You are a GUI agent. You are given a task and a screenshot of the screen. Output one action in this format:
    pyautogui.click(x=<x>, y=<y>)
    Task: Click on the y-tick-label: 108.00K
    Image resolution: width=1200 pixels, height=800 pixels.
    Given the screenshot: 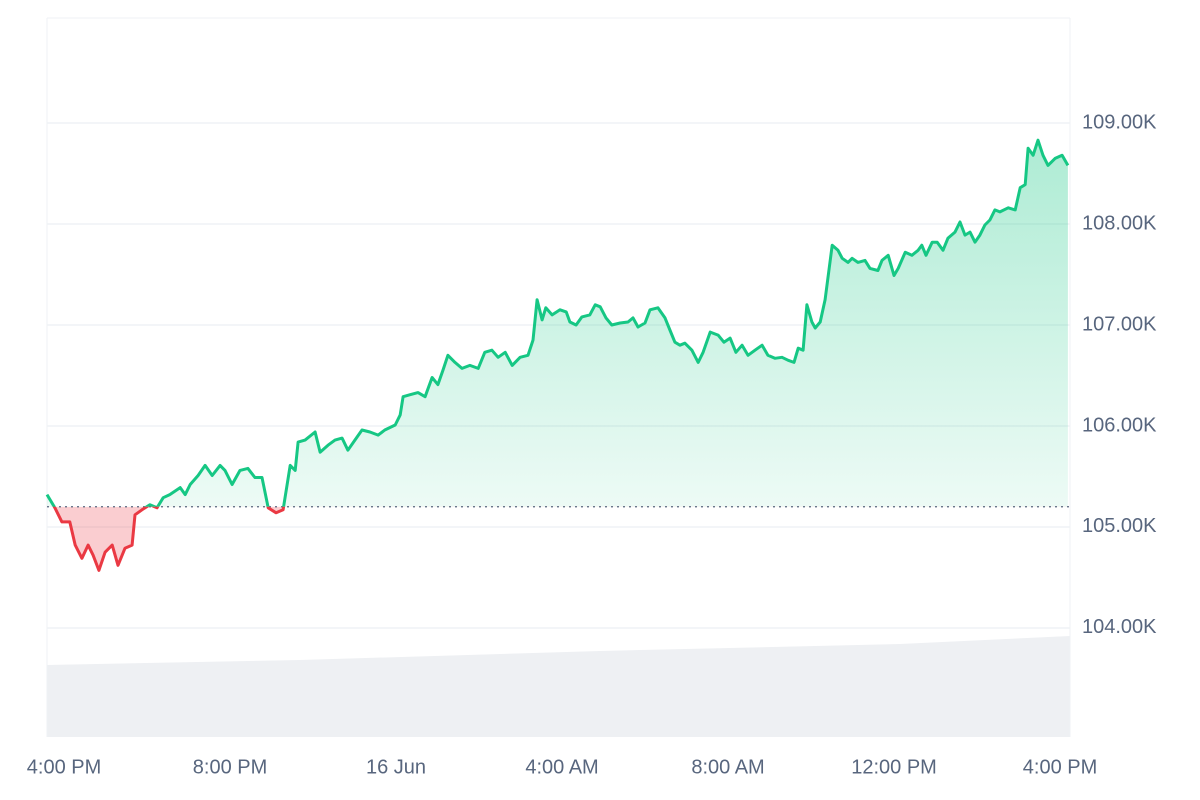 What is the action you would take?
    pyautogui.click(x=1119, y=223)
    